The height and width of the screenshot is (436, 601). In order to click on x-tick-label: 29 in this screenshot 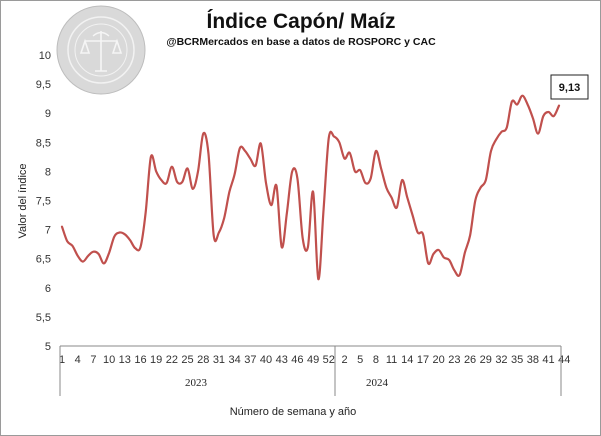, I will do `click(486, 360)`.